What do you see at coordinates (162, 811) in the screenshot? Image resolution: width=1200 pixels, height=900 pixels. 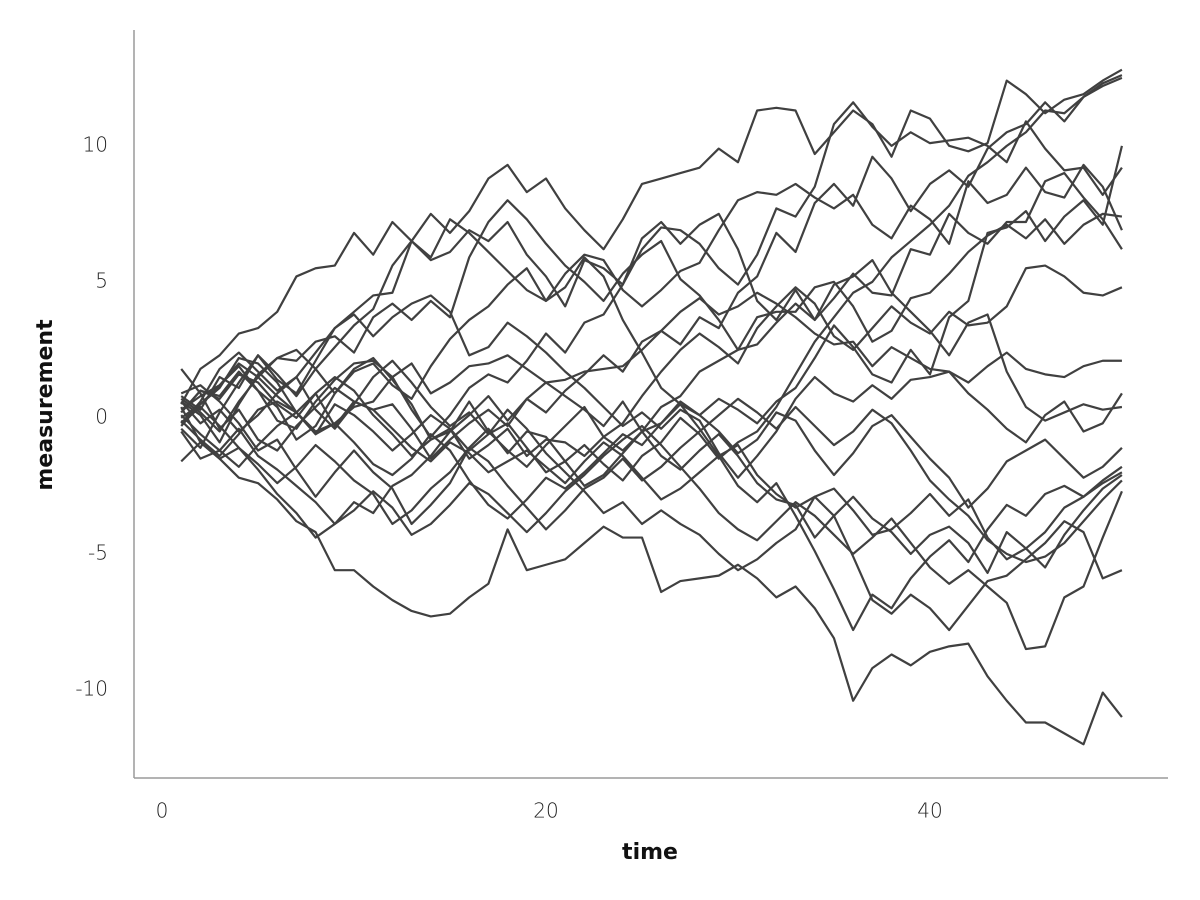 I see `x-tick-label: 0` at bounding box center [162, 811].